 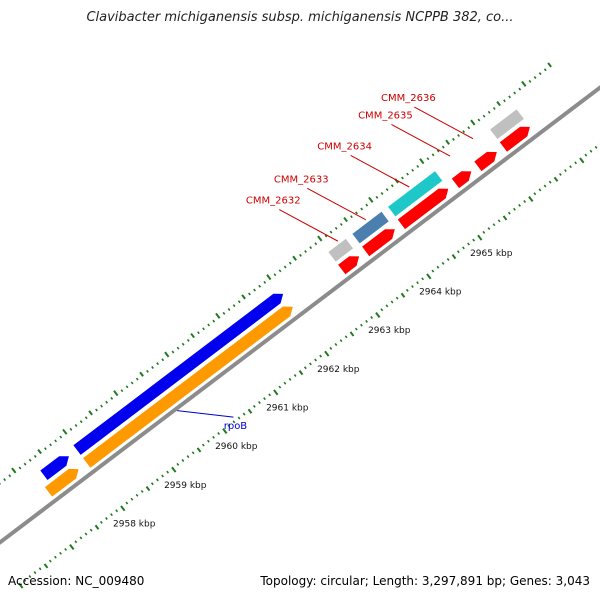 What do you see at coordinates (385, 115) in the screenshot?
I see `gene-label-cmm_2635: CMM_2635` at bounding box center [385, 115].